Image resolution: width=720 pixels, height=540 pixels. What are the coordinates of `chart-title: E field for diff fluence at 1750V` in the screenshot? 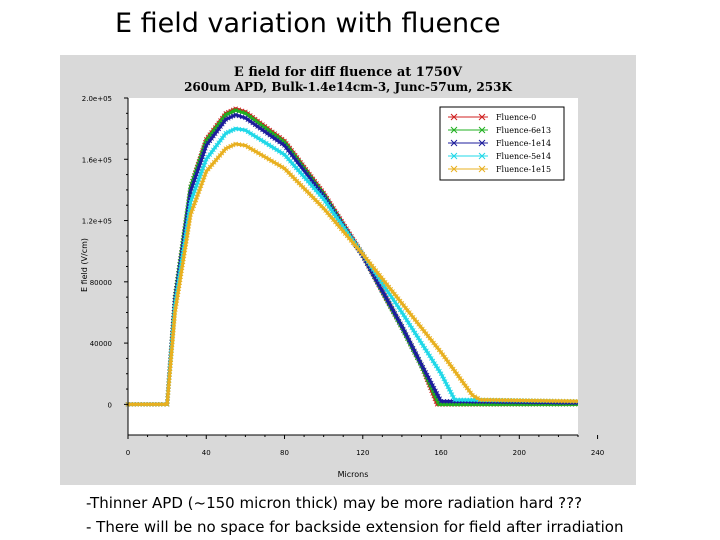 It's located at (348, 72).